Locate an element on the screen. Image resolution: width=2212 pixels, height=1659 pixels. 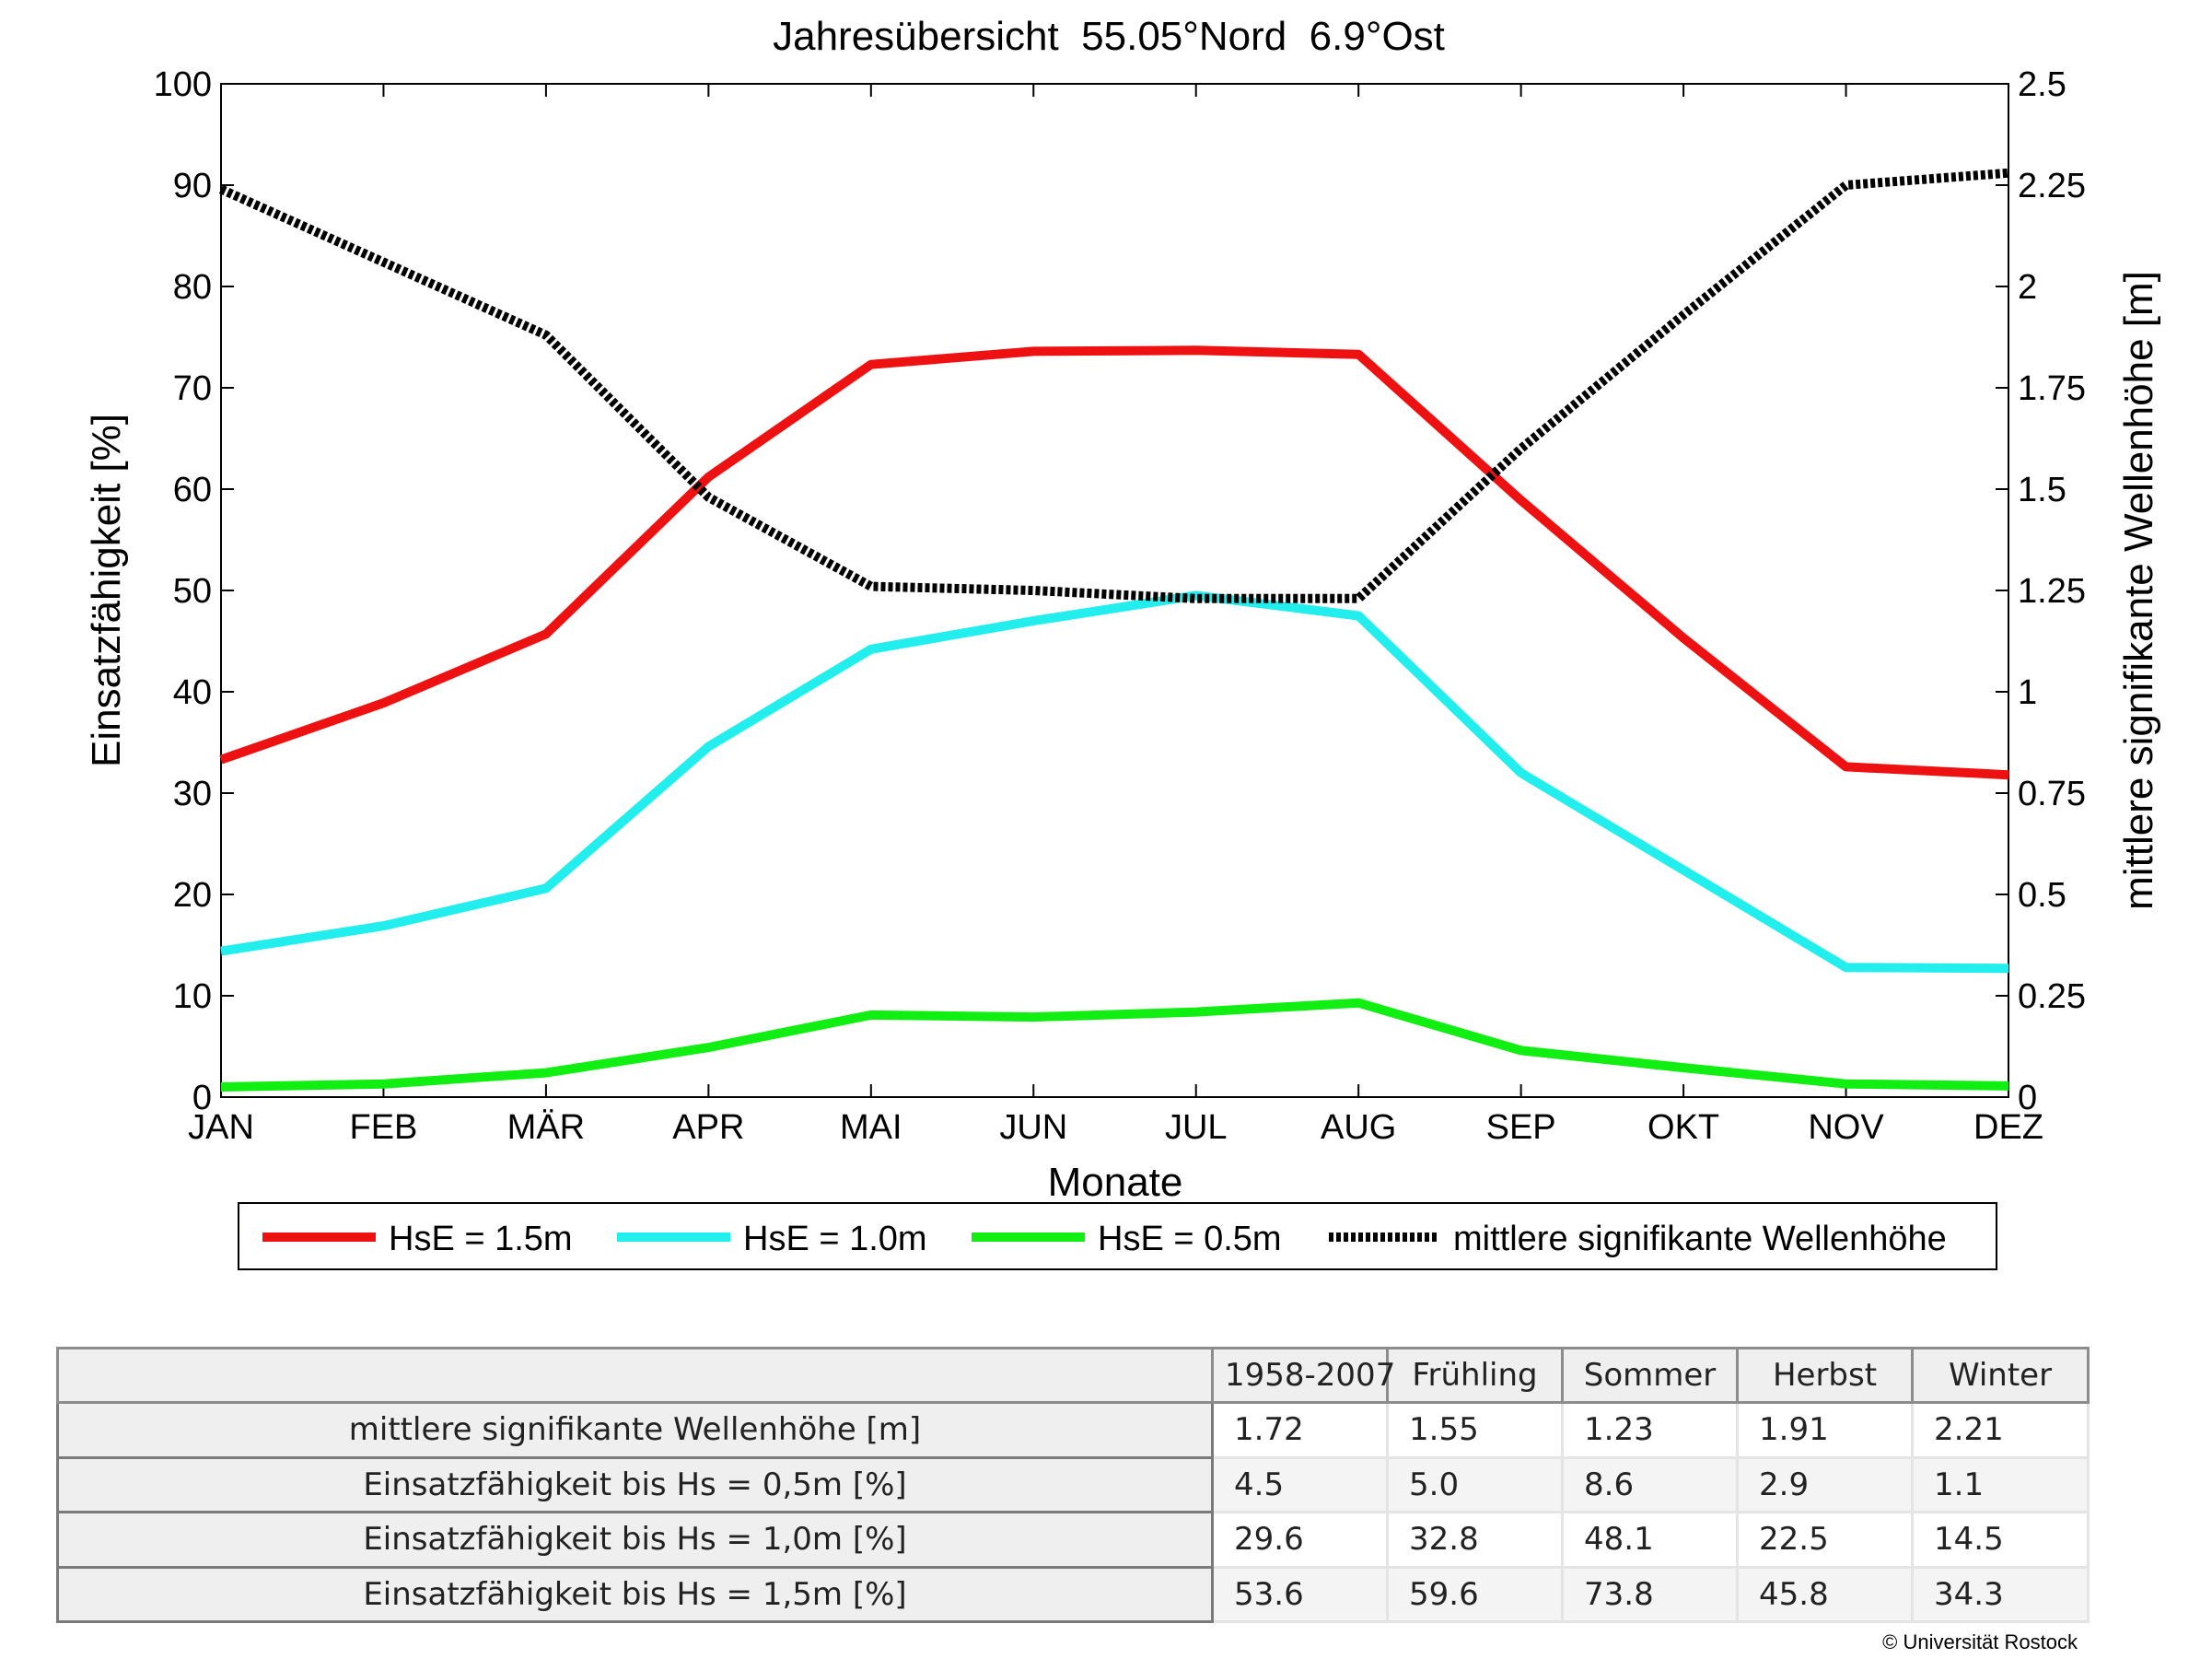
table-header-cell: Winter is located at coordinates (2001, 1375).